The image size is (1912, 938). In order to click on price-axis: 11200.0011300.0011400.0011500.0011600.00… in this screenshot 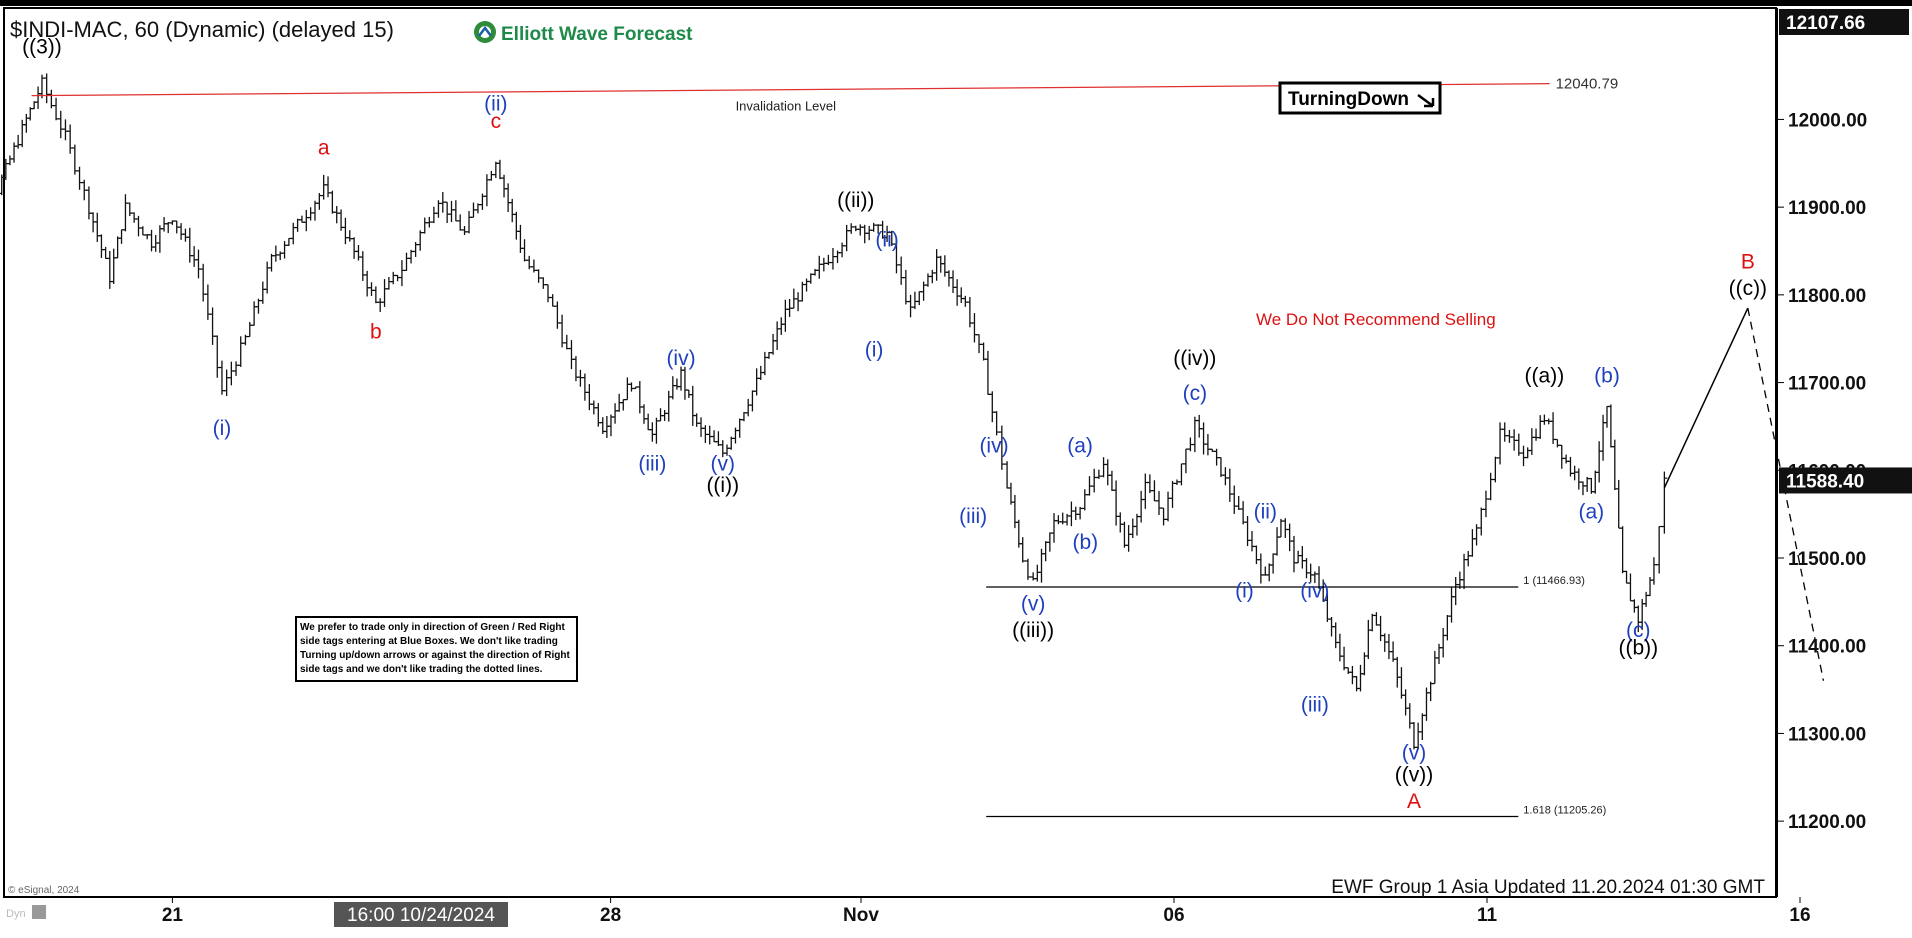, I will do `click(1845, 421)`.